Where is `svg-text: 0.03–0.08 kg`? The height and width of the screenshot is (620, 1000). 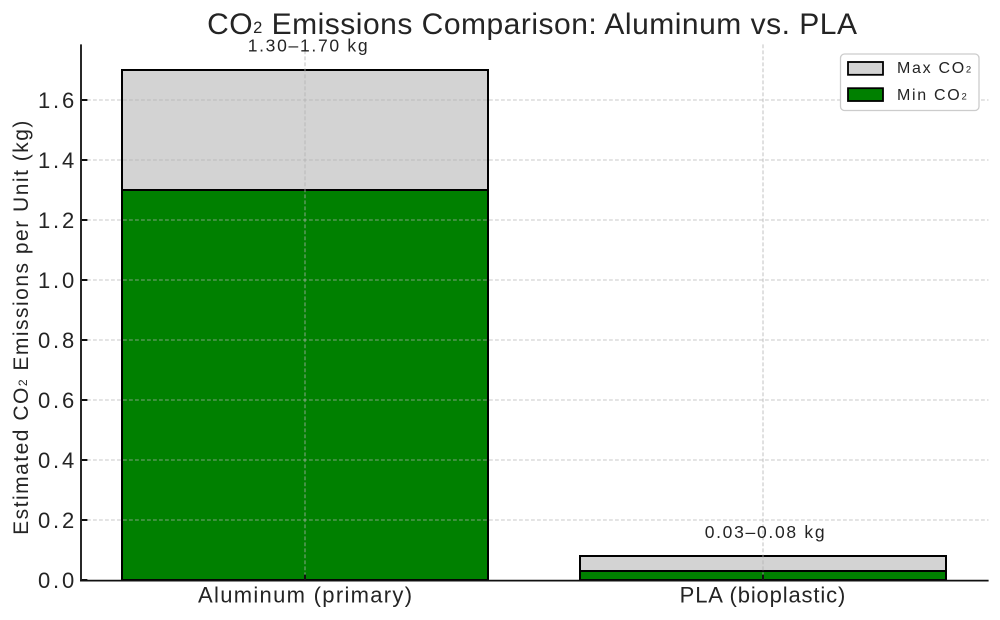
svg-text: 0.03–0.08 kg is located at coordinates (766, 532).